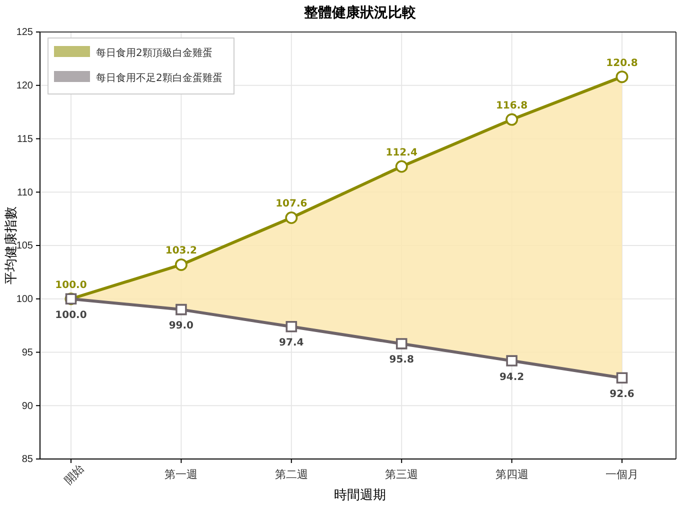 The image size is (699, 505). What do you see at coordinates (360, 12) in the screenshot?
I see `chart-title: 整體健康狀況比較` at bounding box center [360, 12].